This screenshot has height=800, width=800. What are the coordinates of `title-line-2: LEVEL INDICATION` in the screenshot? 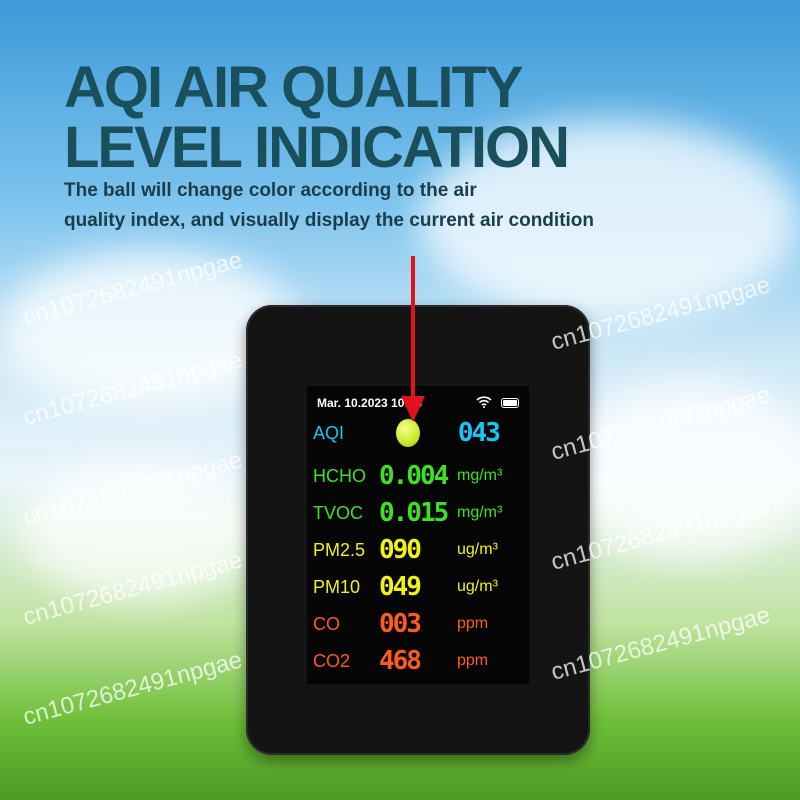 It's located at (317, 147).